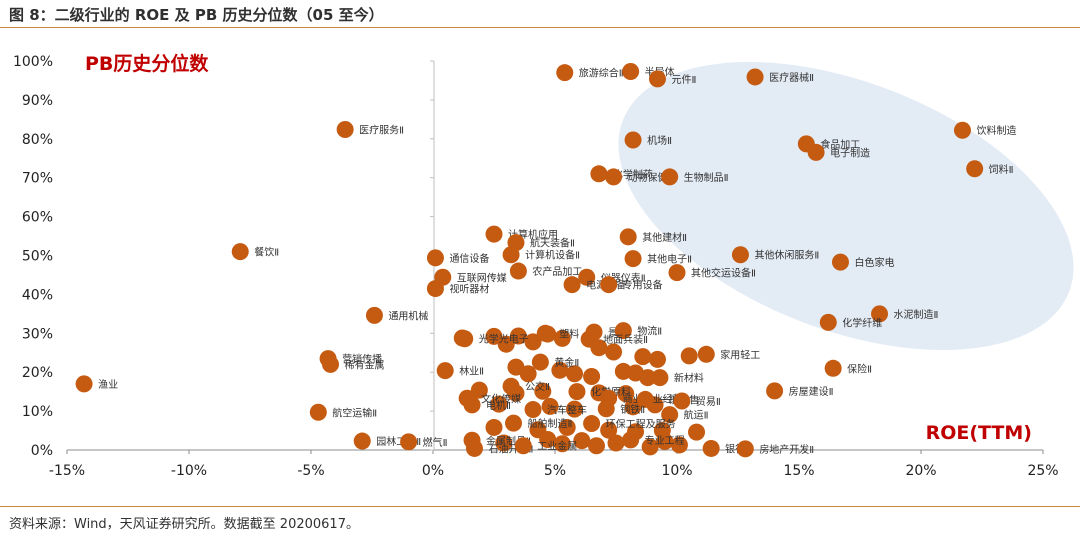 The height and width of the screenshot is (533, 1080). Describe the element at coordinates (859, 368) in the screenshot. I see `point-label: 保险Ⅱ` at that location.